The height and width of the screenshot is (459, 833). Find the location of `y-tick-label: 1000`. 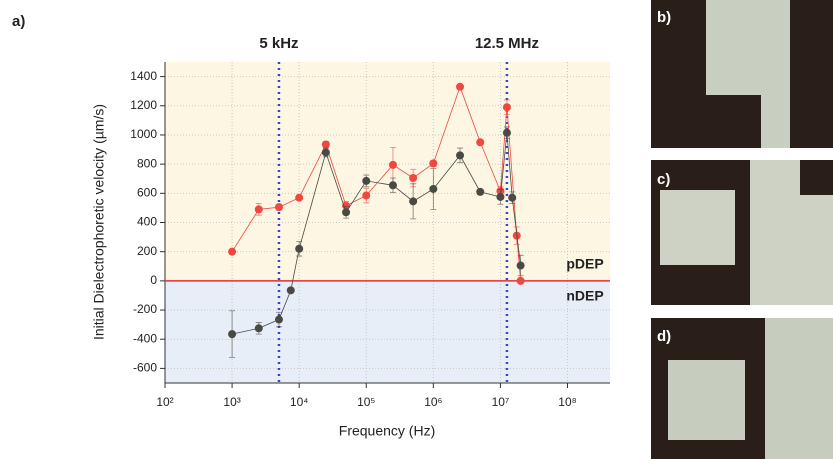

y-tick-label: 1000 is located at coordinates (143, 134).